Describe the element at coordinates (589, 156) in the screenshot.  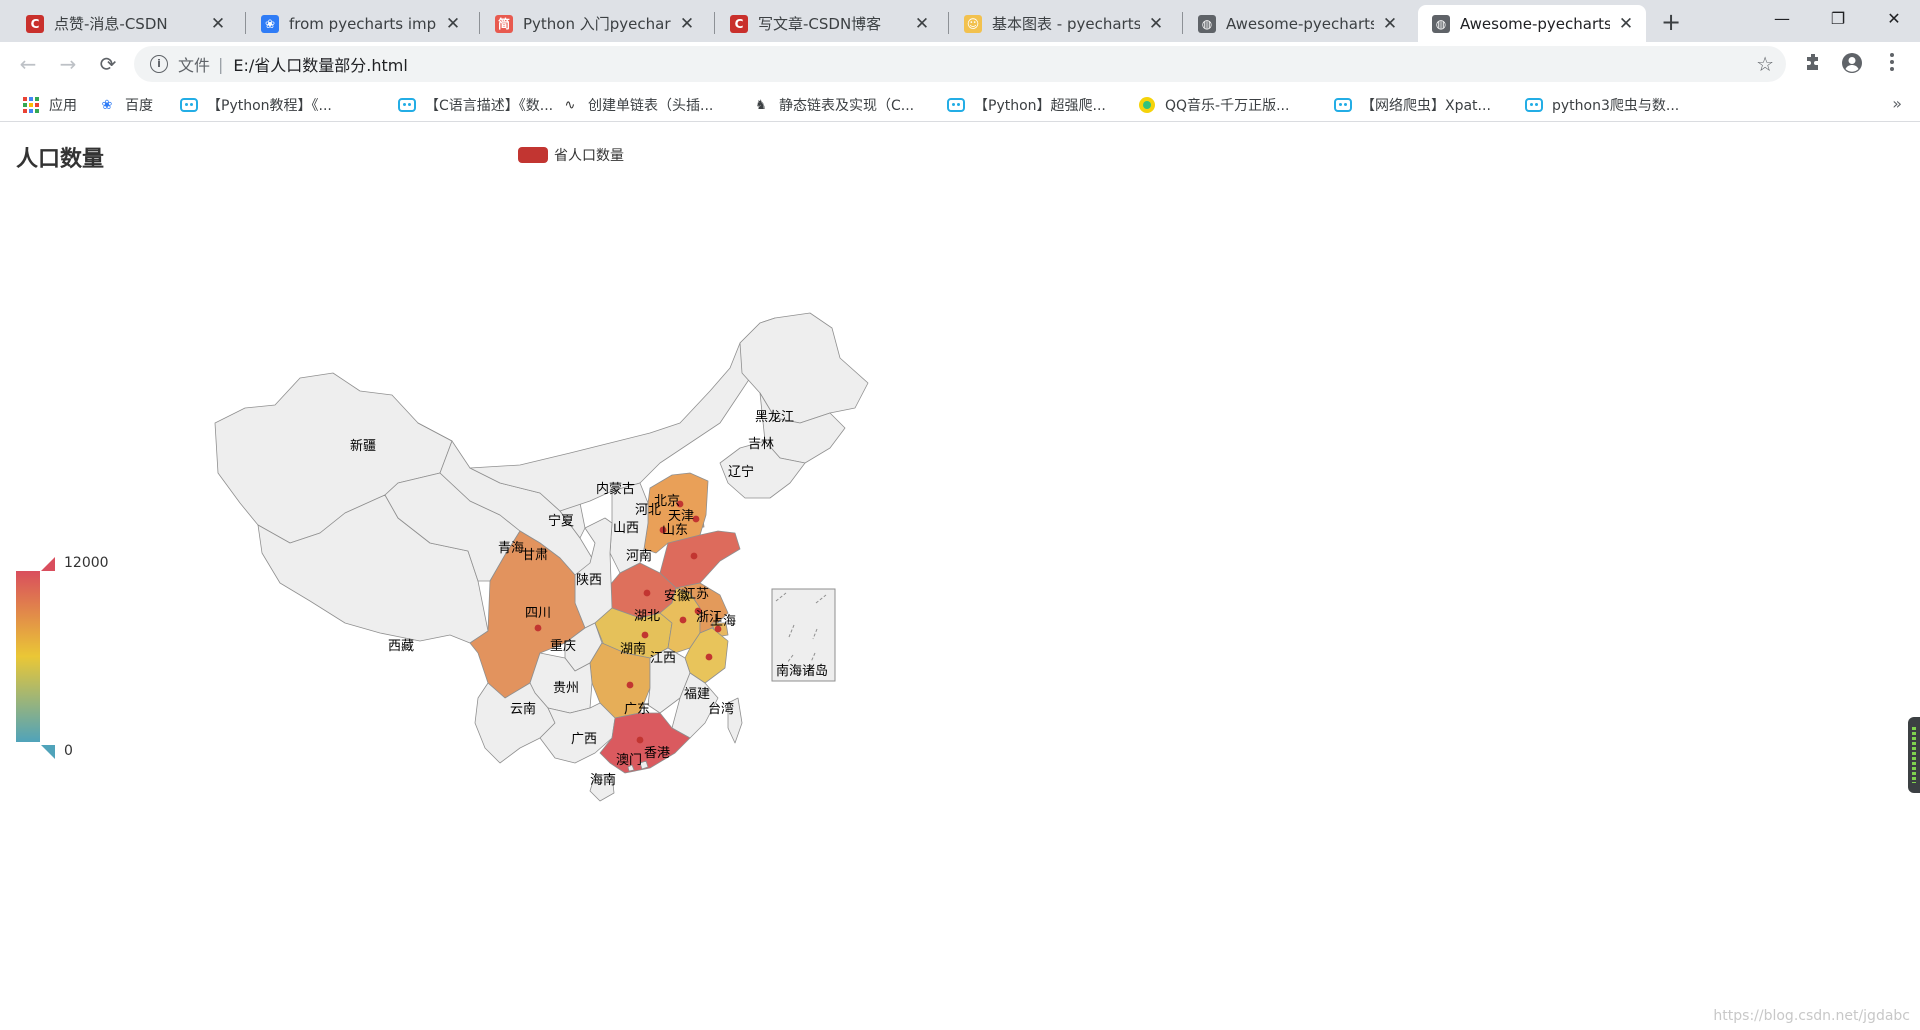
I see `legend-label: 省人口数量` at that location.